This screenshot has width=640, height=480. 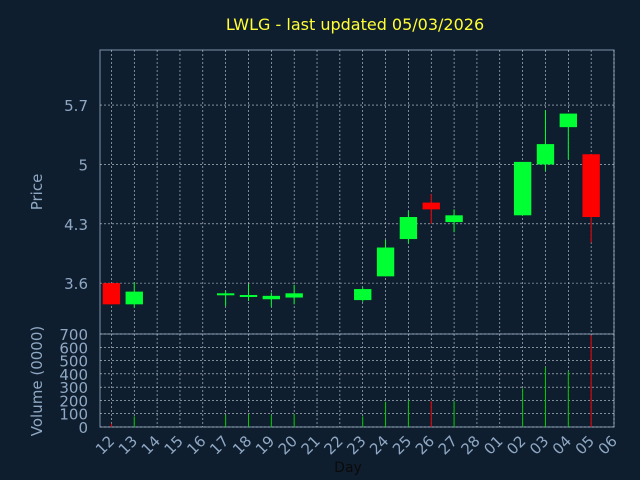 I want to click on price-axis-label: Price, so click(x=37, y=192).